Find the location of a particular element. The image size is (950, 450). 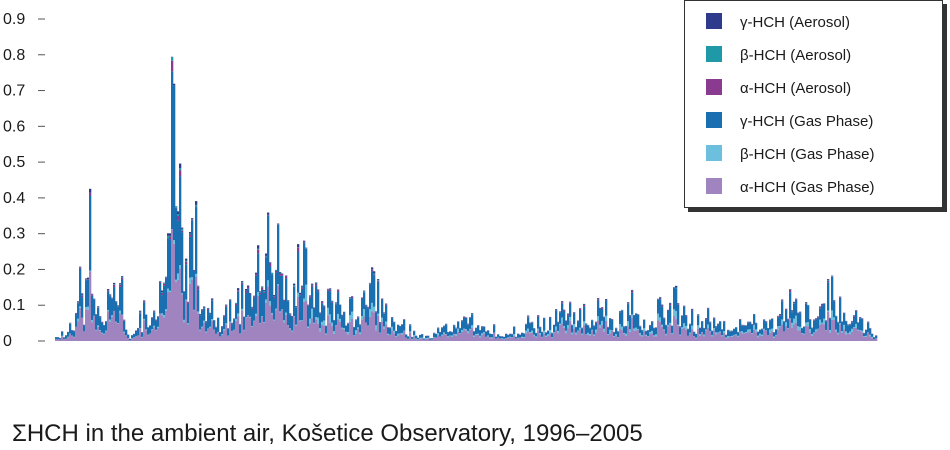

legend-swatch is located at coordinates (714, 153).